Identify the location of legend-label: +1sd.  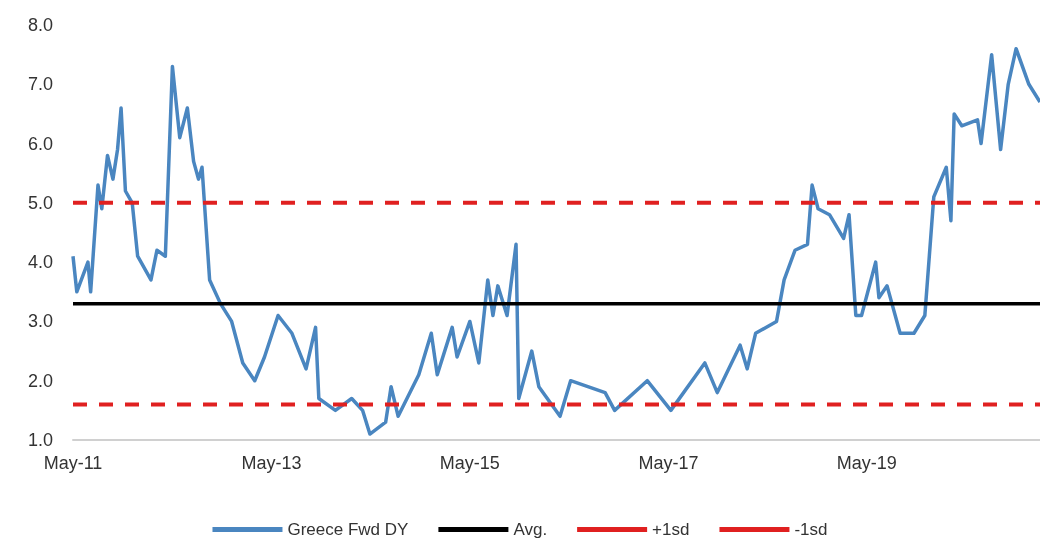
(671, 529).